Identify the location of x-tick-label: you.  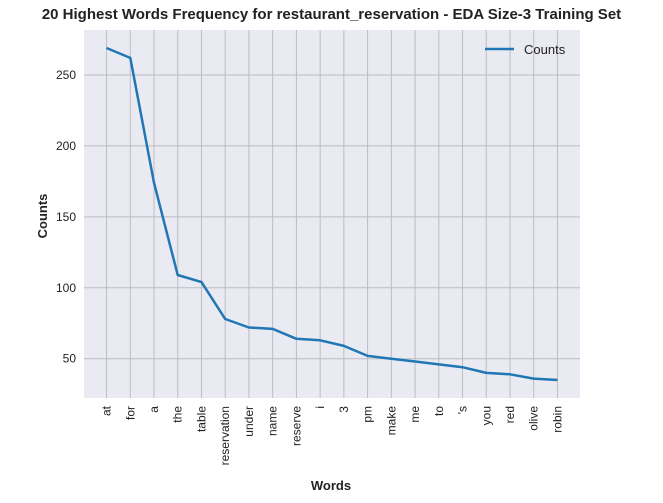
(486, 415).